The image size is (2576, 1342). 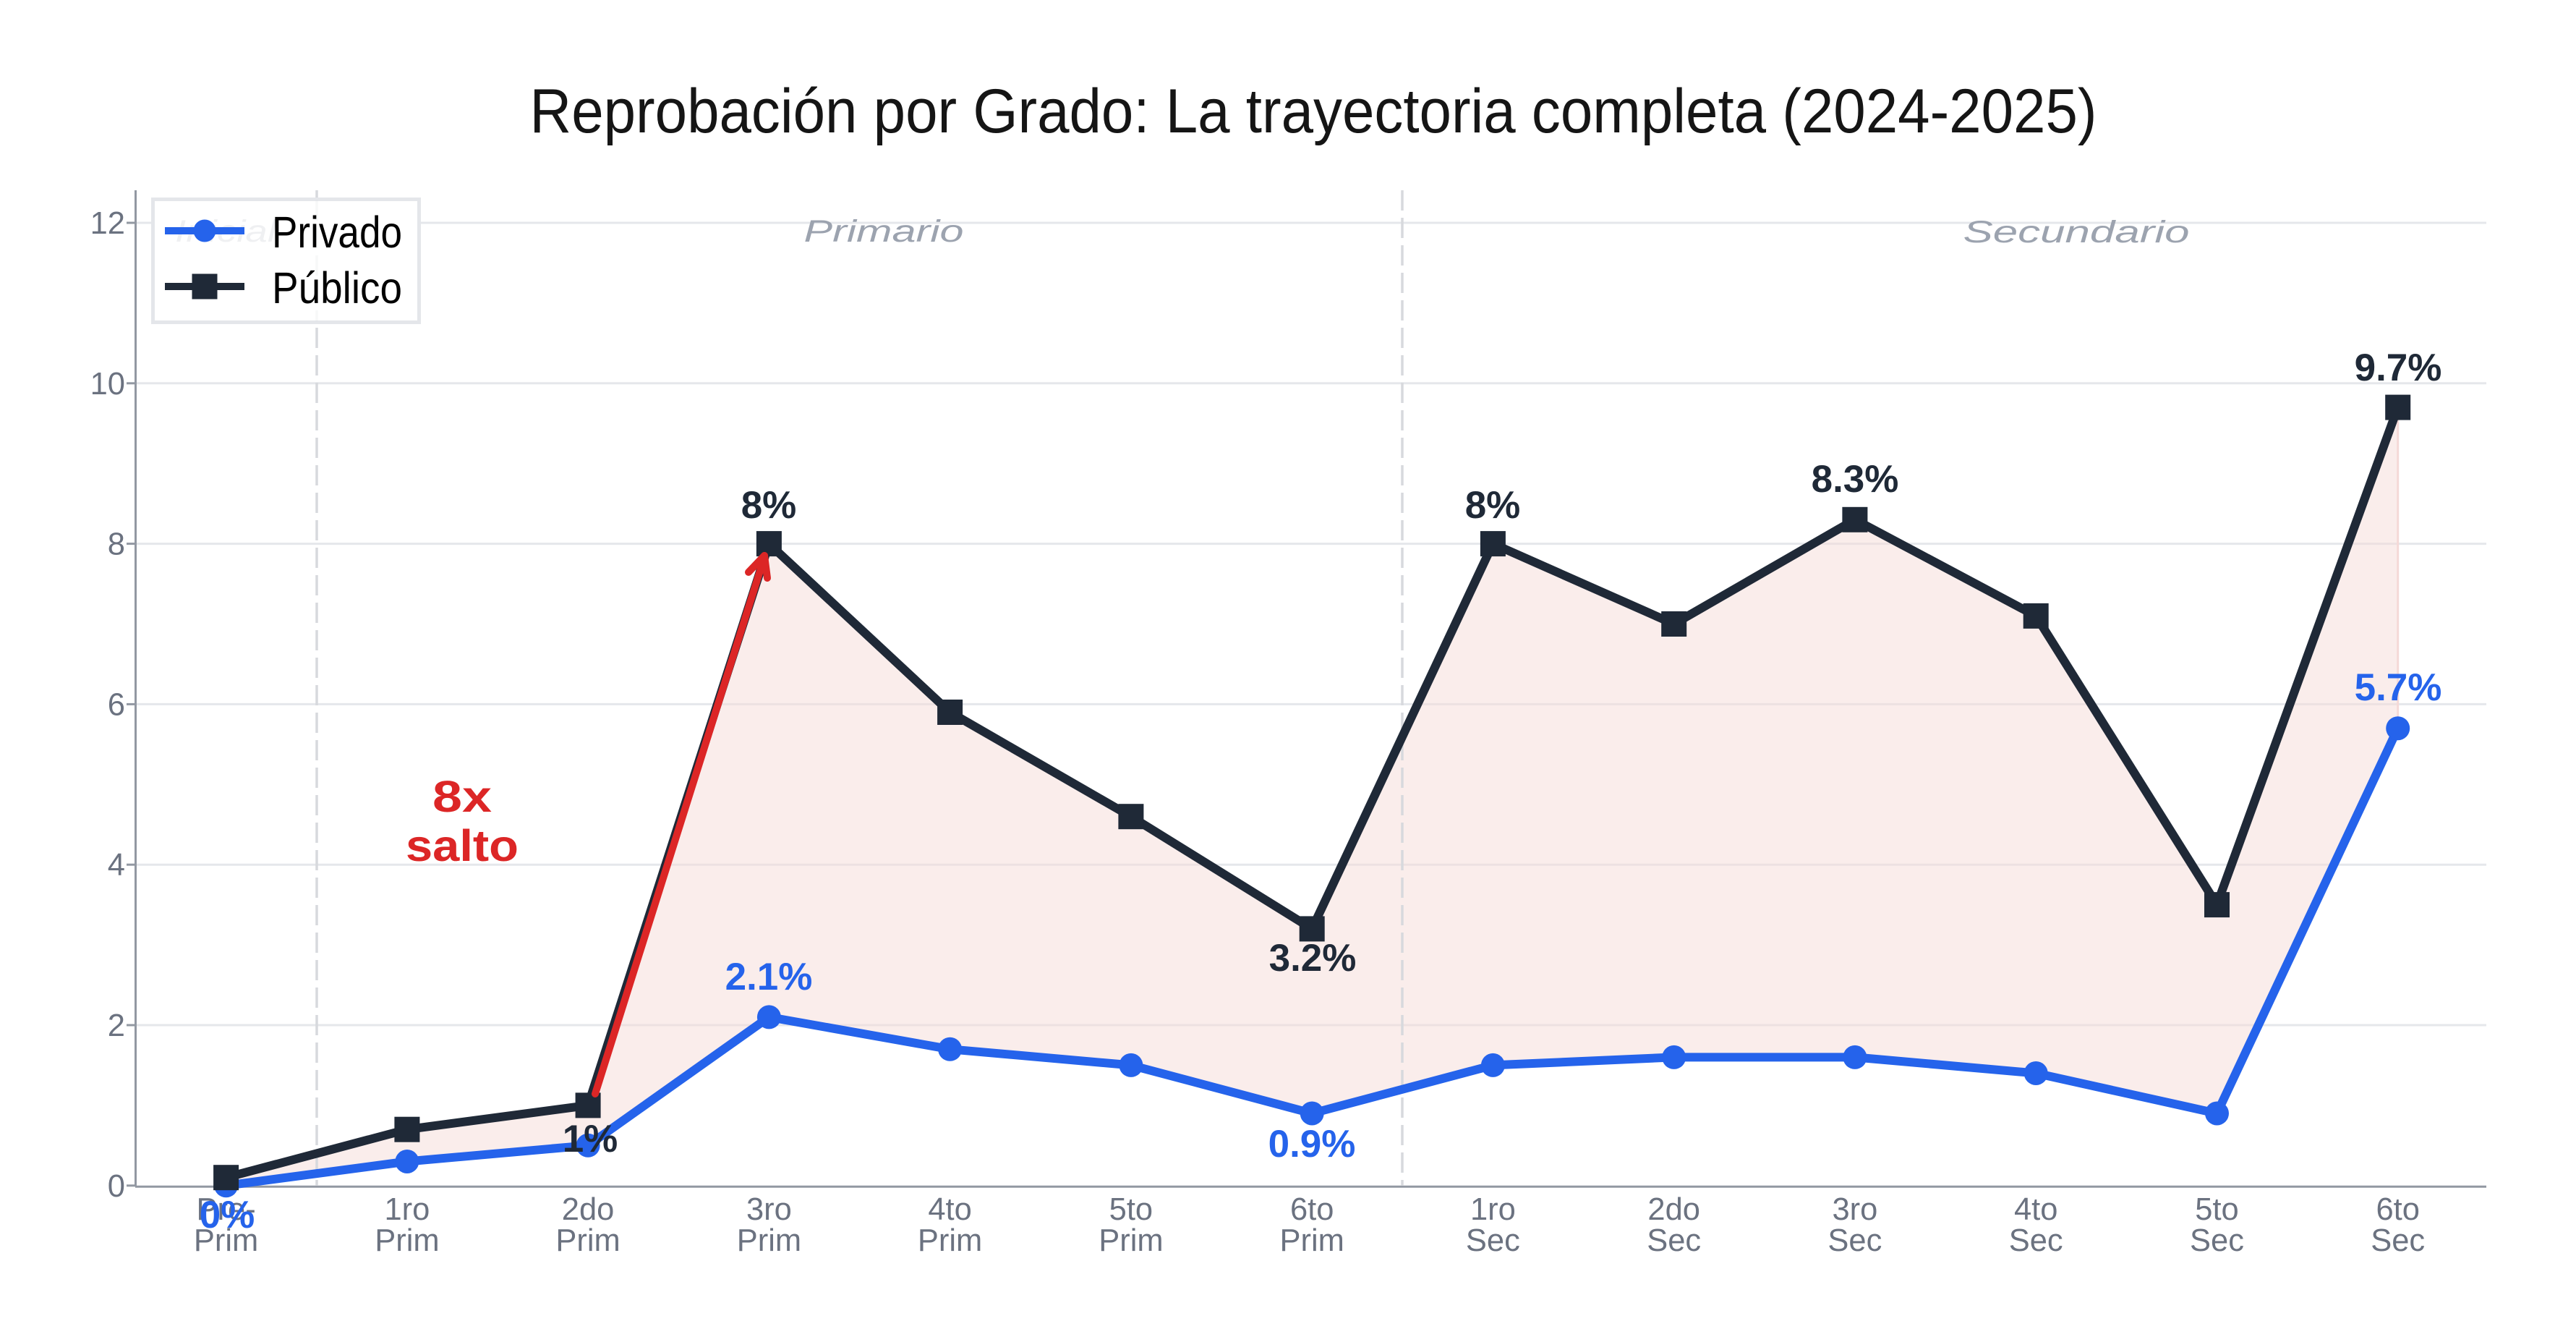 What do you see at coordinates (337, 288) in the screenshot?
I see `svg-text: Público` at bounding box center [337, 288].